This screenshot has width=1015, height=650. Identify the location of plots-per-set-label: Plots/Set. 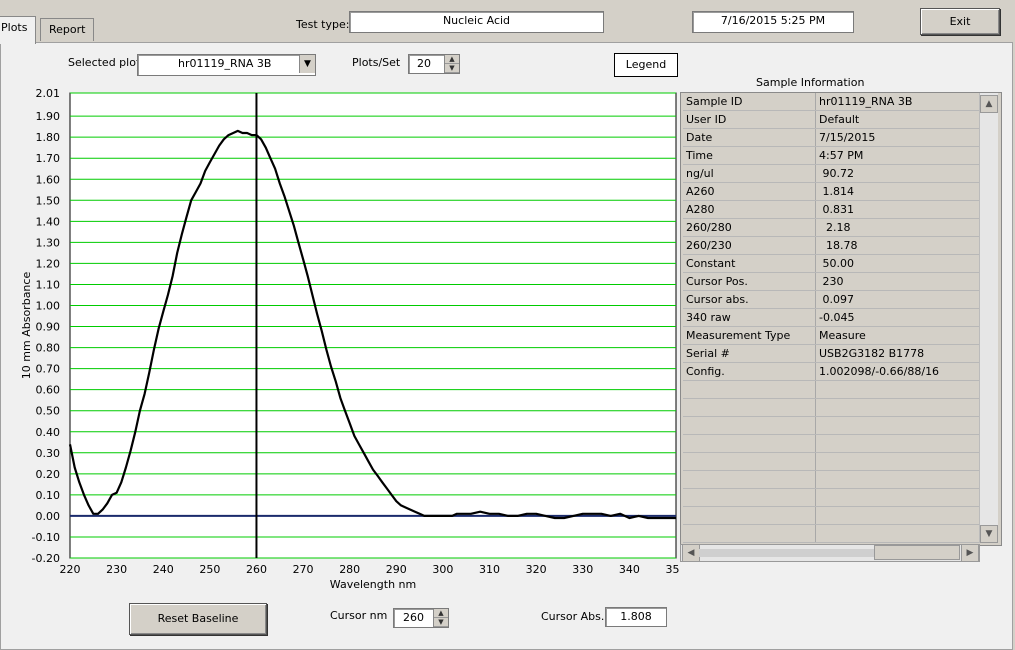
(376, 62).